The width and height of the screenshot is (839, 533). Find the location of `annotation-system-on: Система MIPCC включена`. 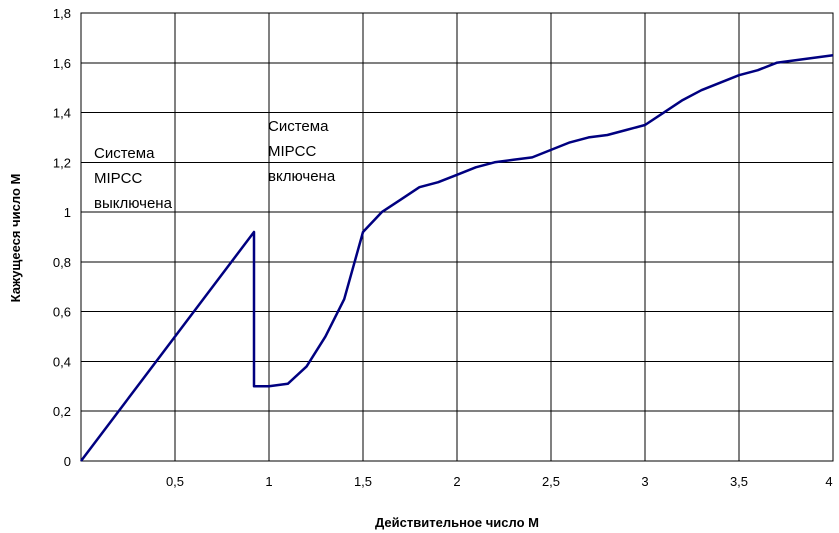

annotation-system-on: Система MIPCC включена is located at coordinates (302, 151).